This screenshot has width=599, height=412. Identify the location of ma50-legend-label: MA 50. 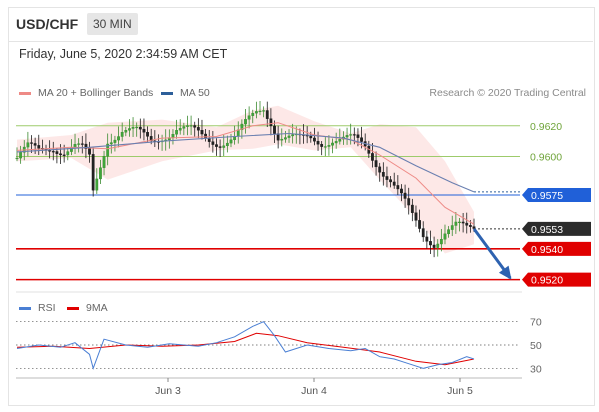
(195, 93).